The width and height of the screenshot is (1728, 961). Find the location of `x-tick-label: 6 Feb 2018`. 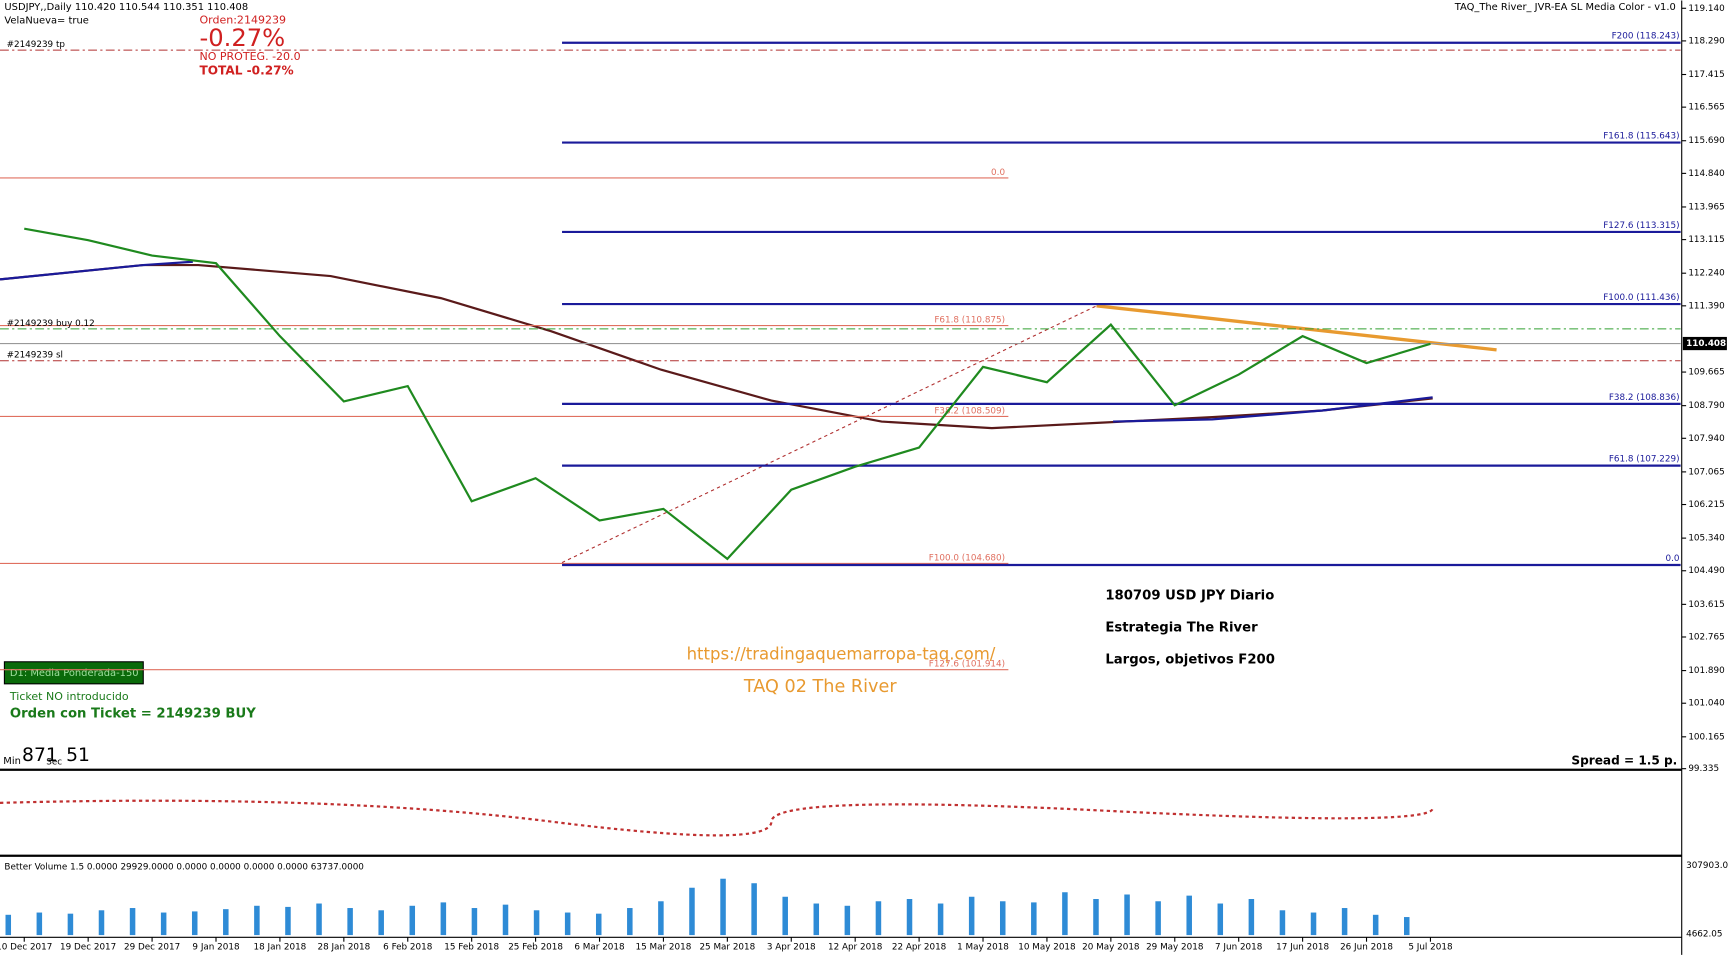

x-tick-label: 6 Feb 2018 is located at coordinates (407, 948).